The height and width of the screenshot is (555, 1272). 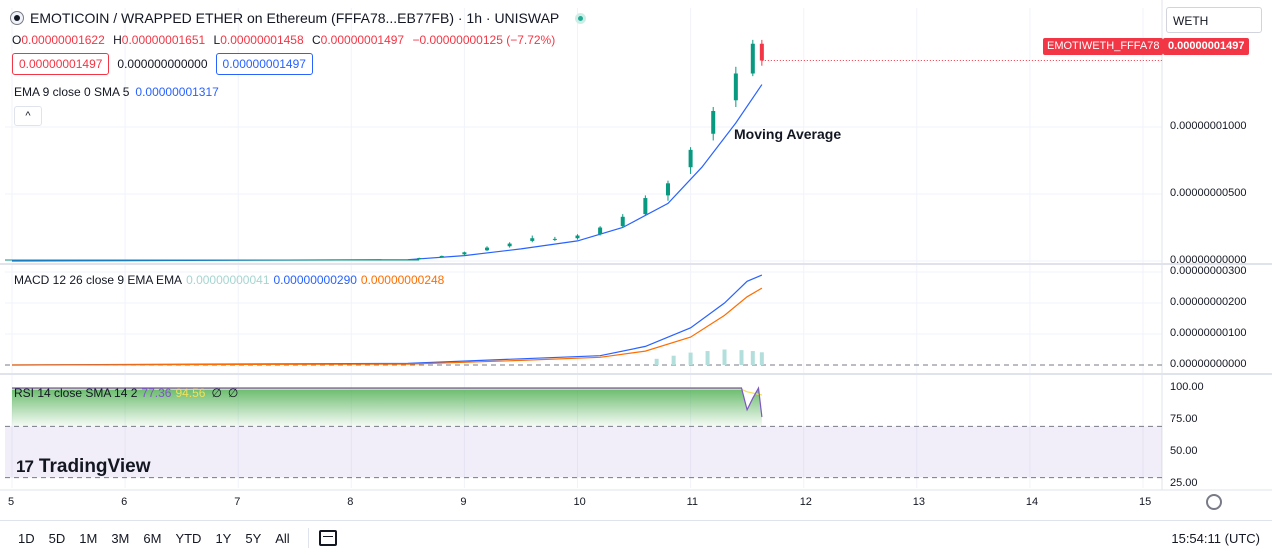 I want to click on rsi-band, so click(x=583, y=452).